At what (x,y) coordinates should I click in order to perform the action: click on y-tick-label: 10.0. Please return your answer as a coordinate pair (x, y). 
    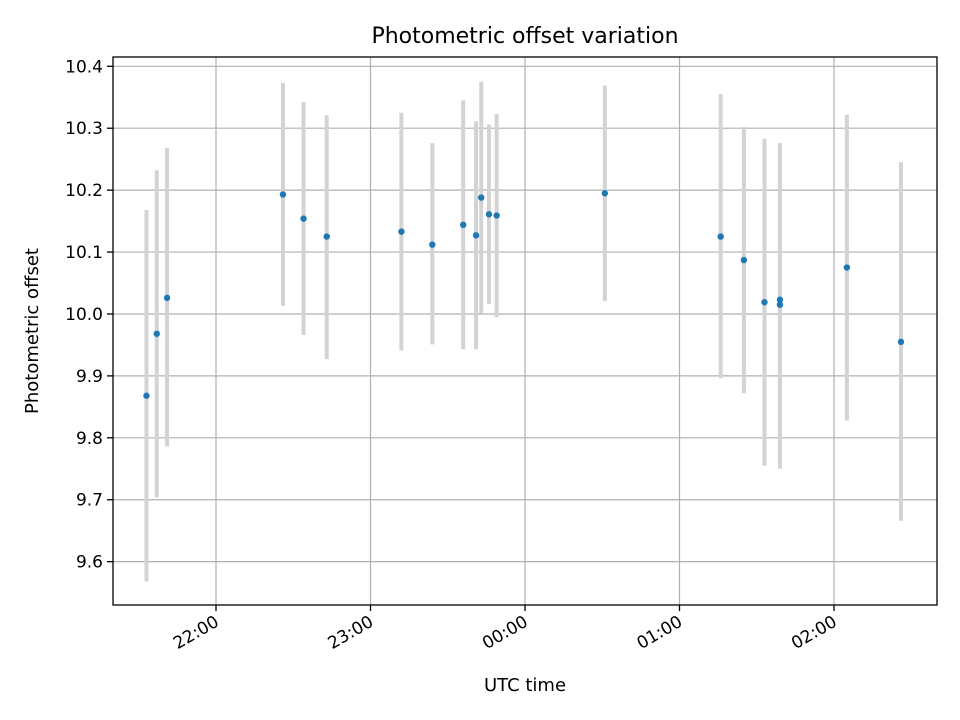
    Looking at the image, I should click on (84, 315).